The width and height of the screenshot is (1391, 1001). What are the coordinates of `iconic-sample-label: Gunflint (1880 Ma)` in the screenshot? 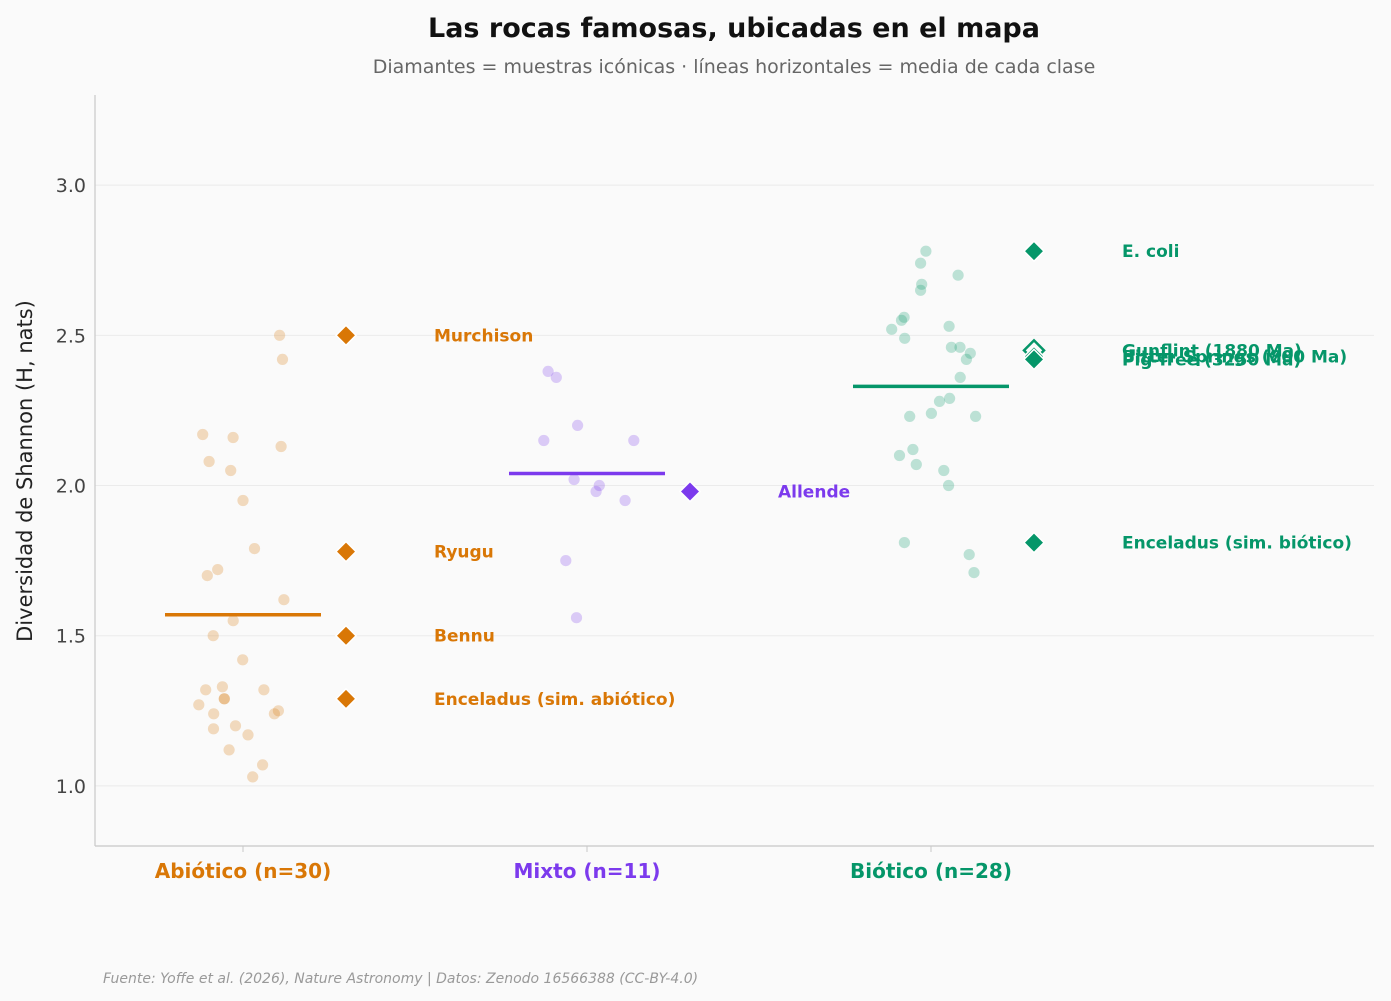 It's located at (1212, 351).